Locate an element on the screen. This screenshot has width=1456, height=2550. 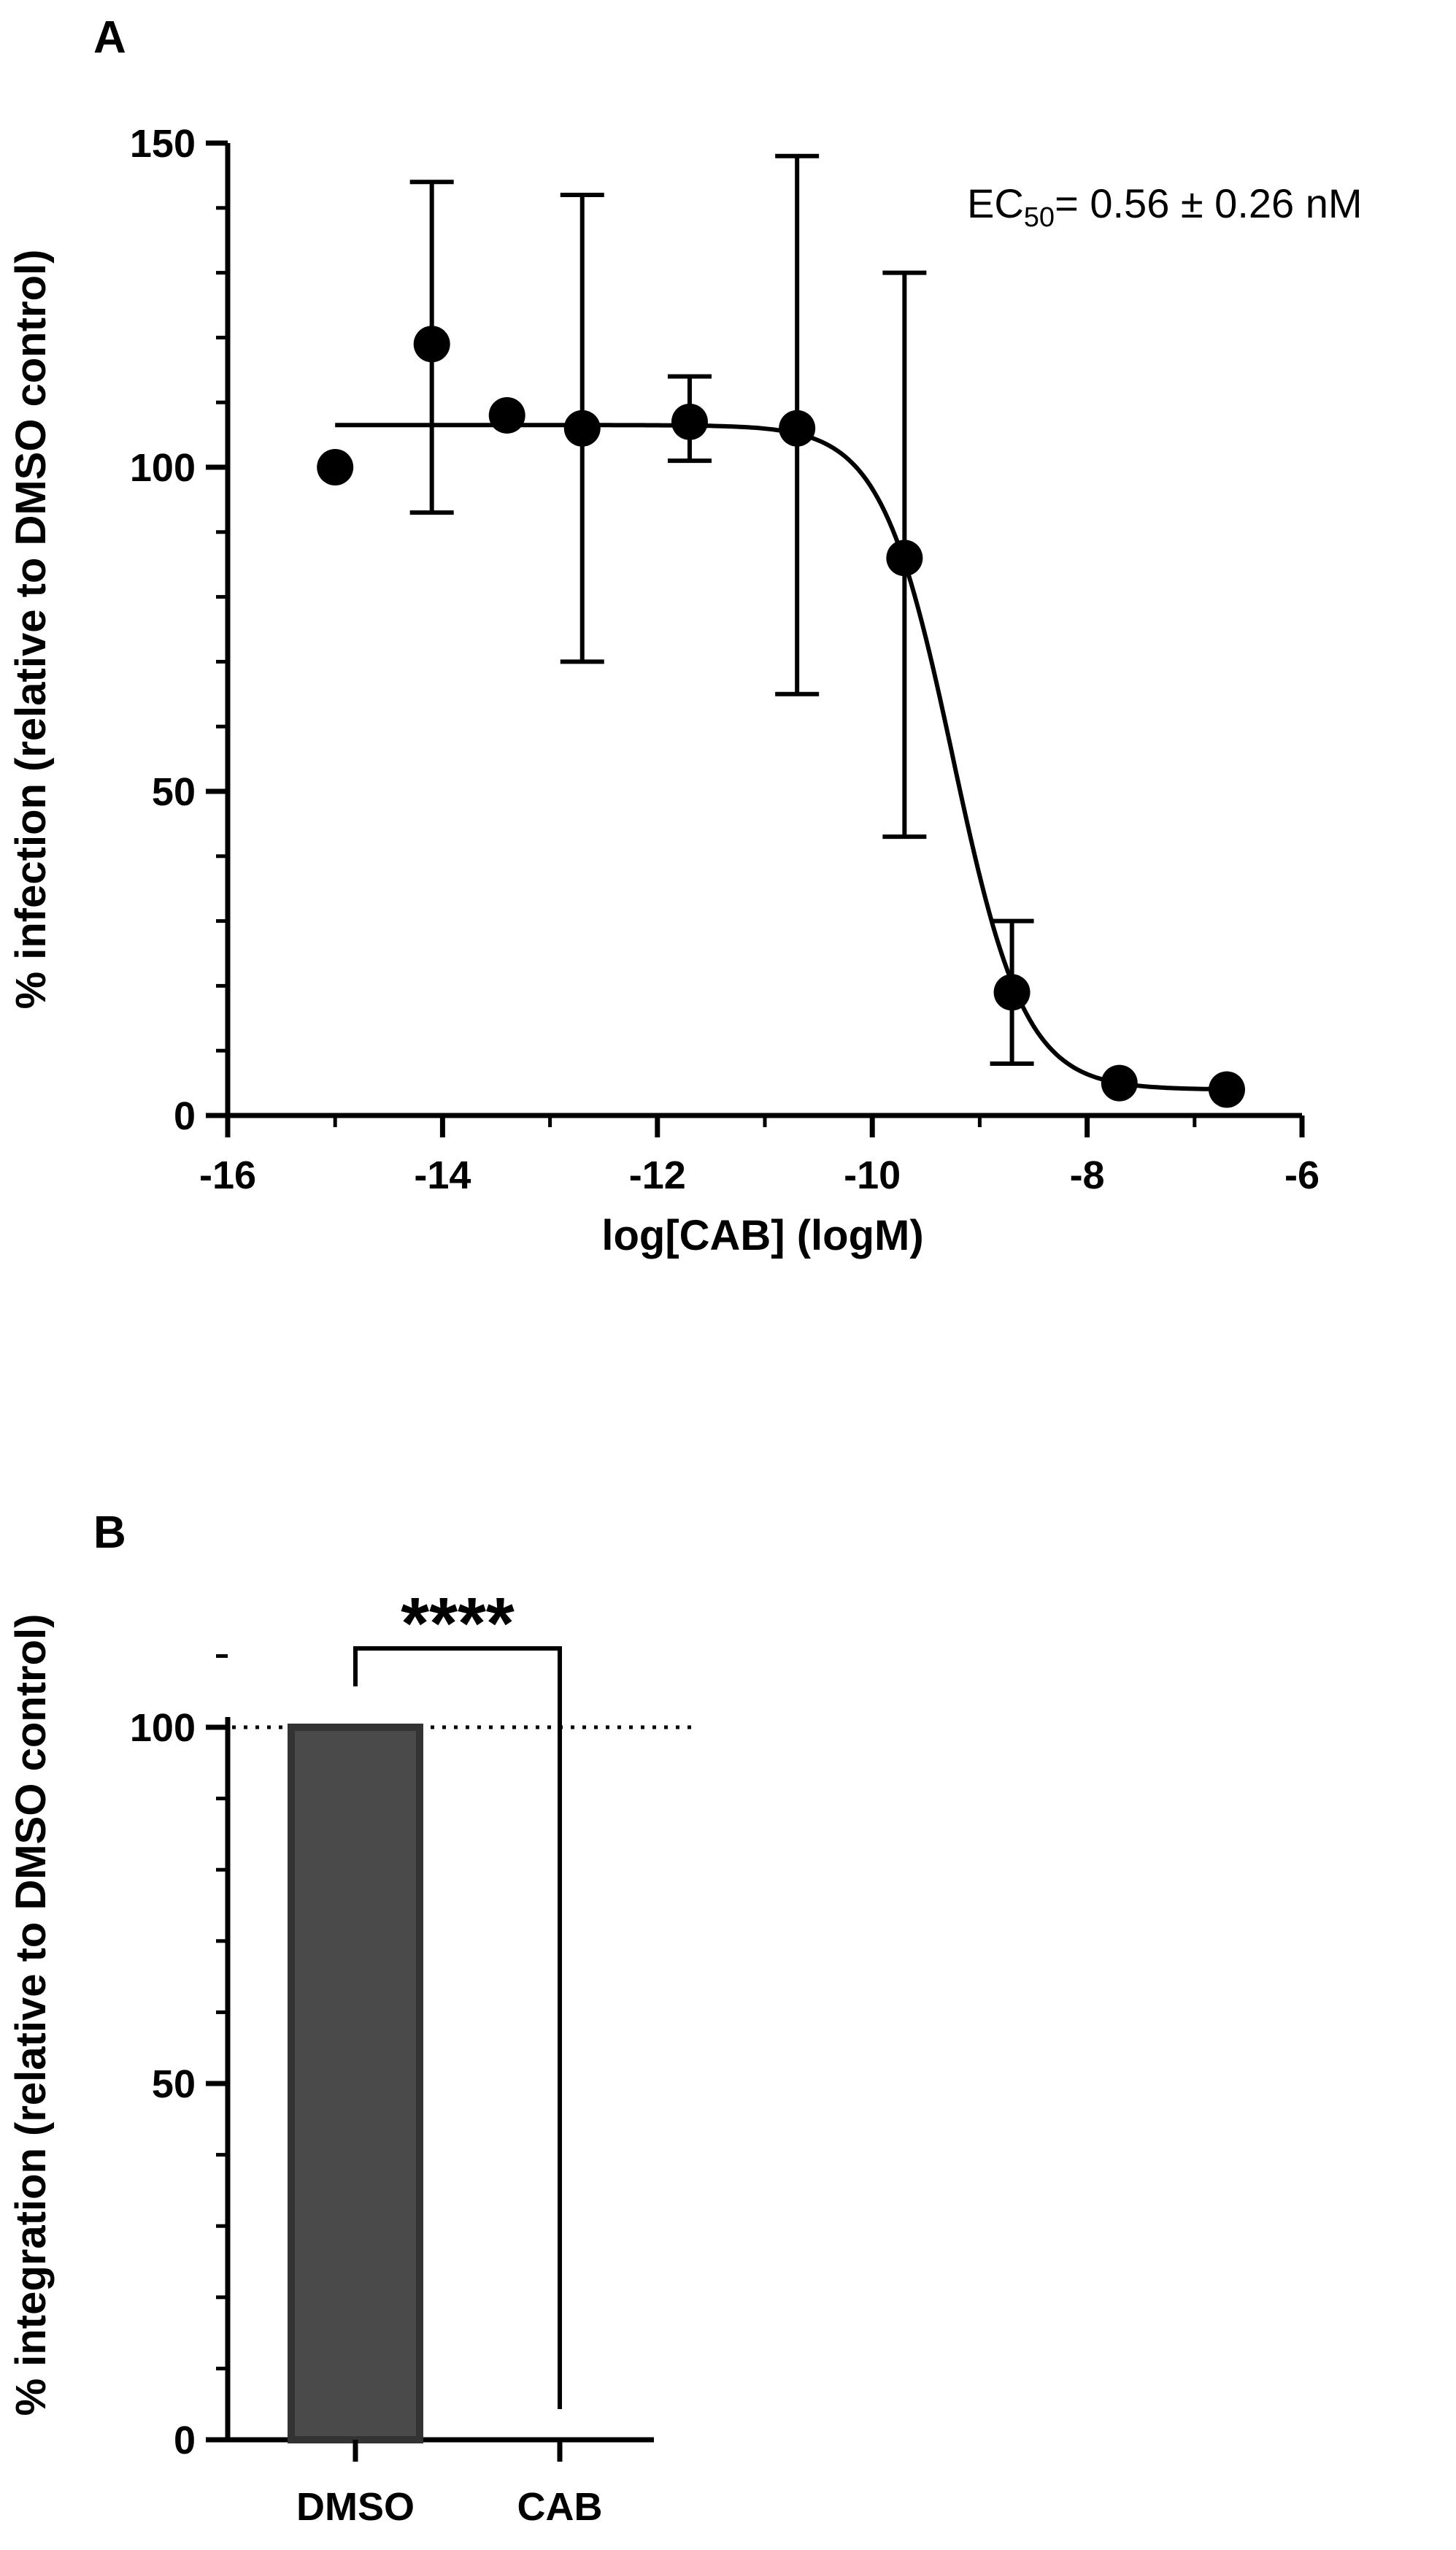
ec50-value: = 0.56 ± 0.26 nM is located at coordinates (1208, 203).